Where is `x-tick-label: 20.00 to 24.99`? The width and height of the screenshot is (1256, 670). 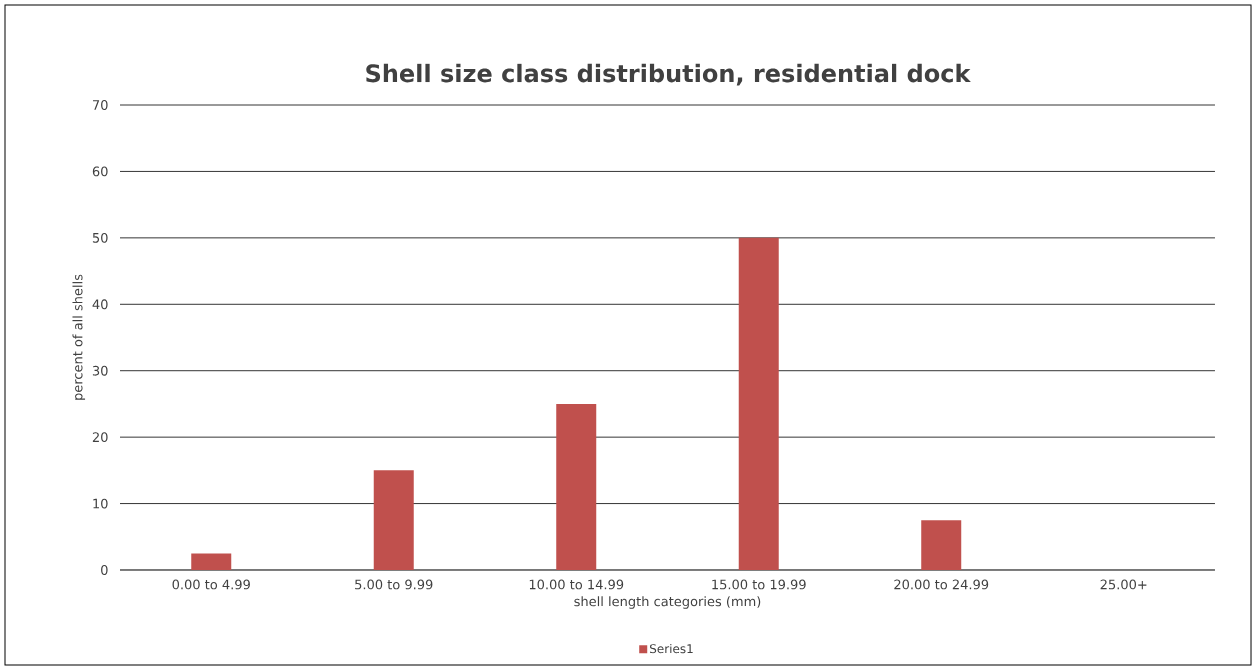 x-tick-label: 20.00 to 24.99 is located at coordinates (941, 584).